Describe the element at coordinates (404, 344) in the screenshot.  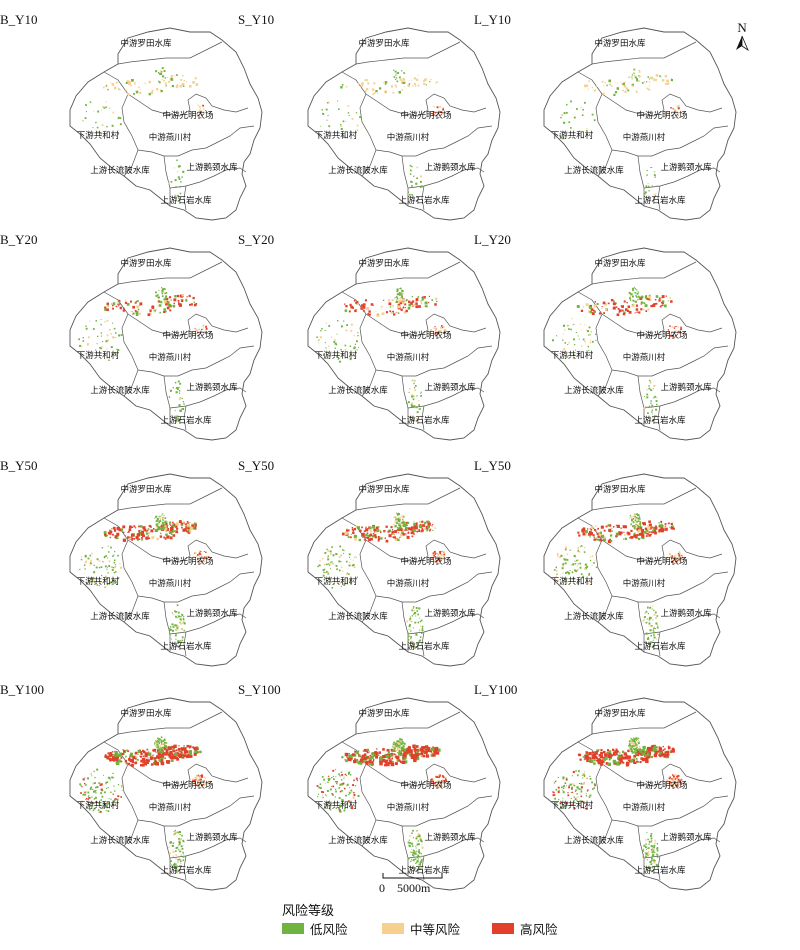
I see `catchment-outline` at that location.